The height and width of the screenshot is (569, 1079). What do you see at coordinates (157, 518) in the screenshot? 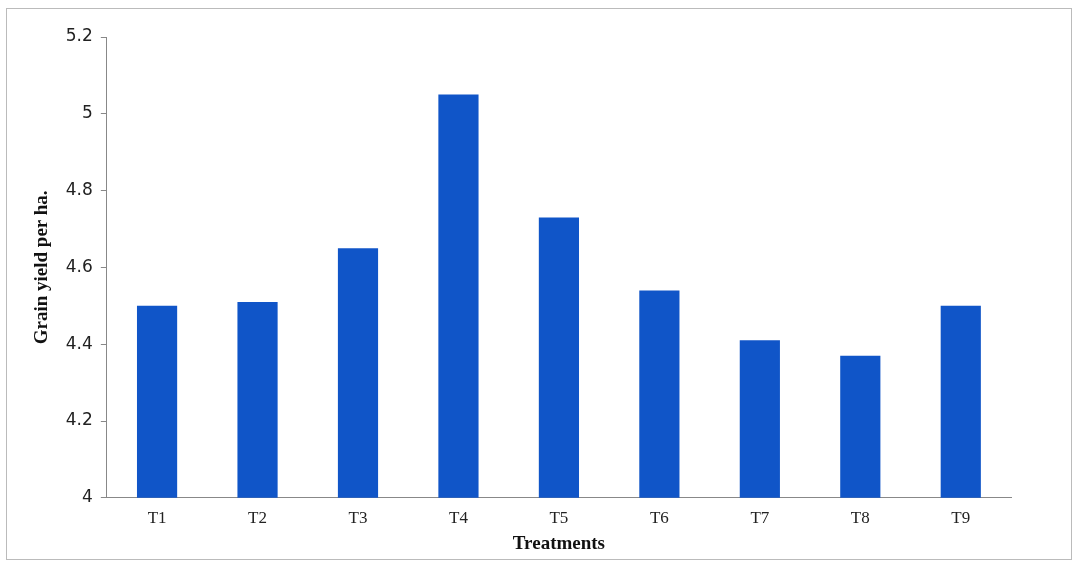
I see `x-tick-label: T1` at bounding box center [157, 518].